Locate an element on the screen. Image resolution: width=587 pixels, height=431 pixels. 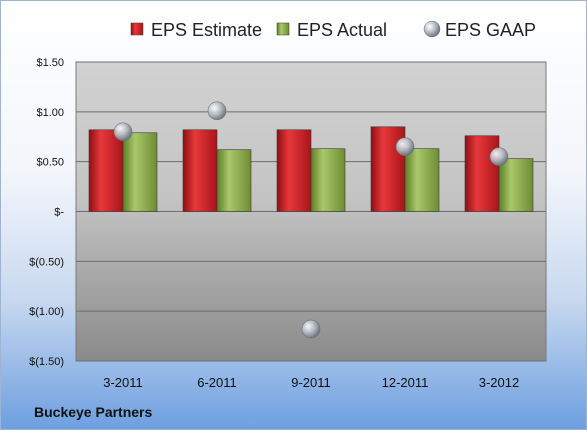
legend-label: EPS Estimate is located at coordinates (206, 30).